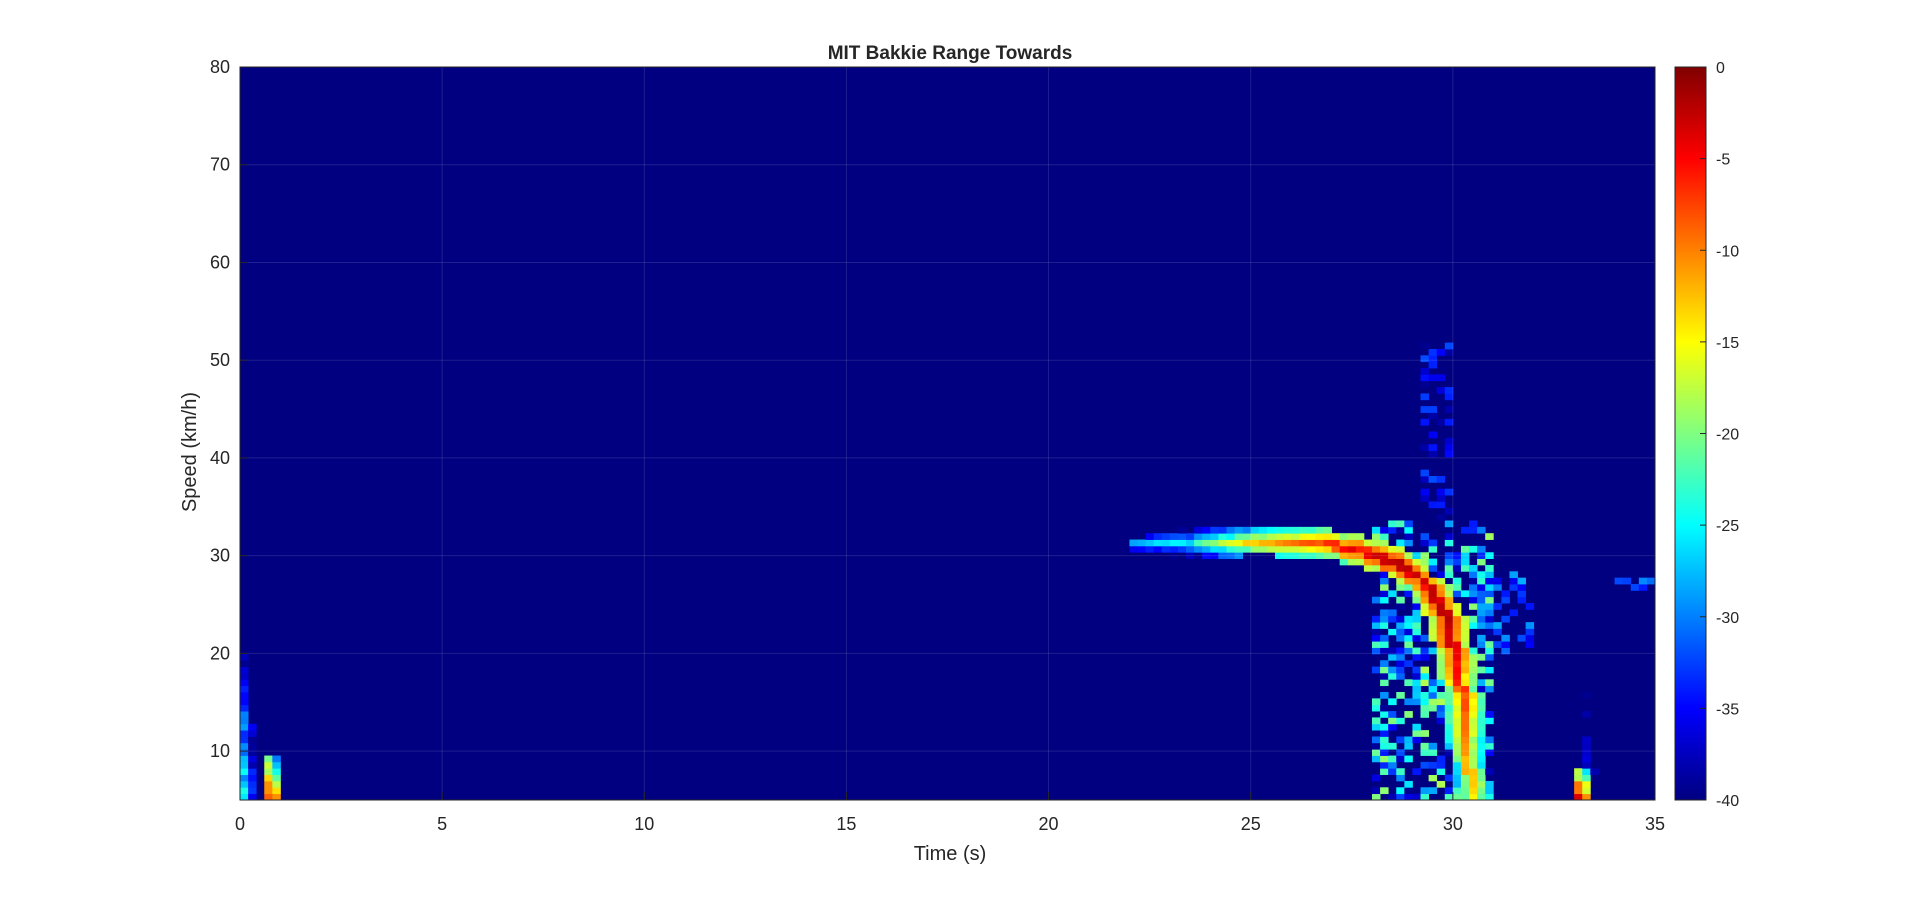 This screenshot has width=1920, height=899. What do you see at coordinates (1727, 618) in the screenshot?
I see `colorbar-tick-label: -30` at bounding box center [1727, 618].